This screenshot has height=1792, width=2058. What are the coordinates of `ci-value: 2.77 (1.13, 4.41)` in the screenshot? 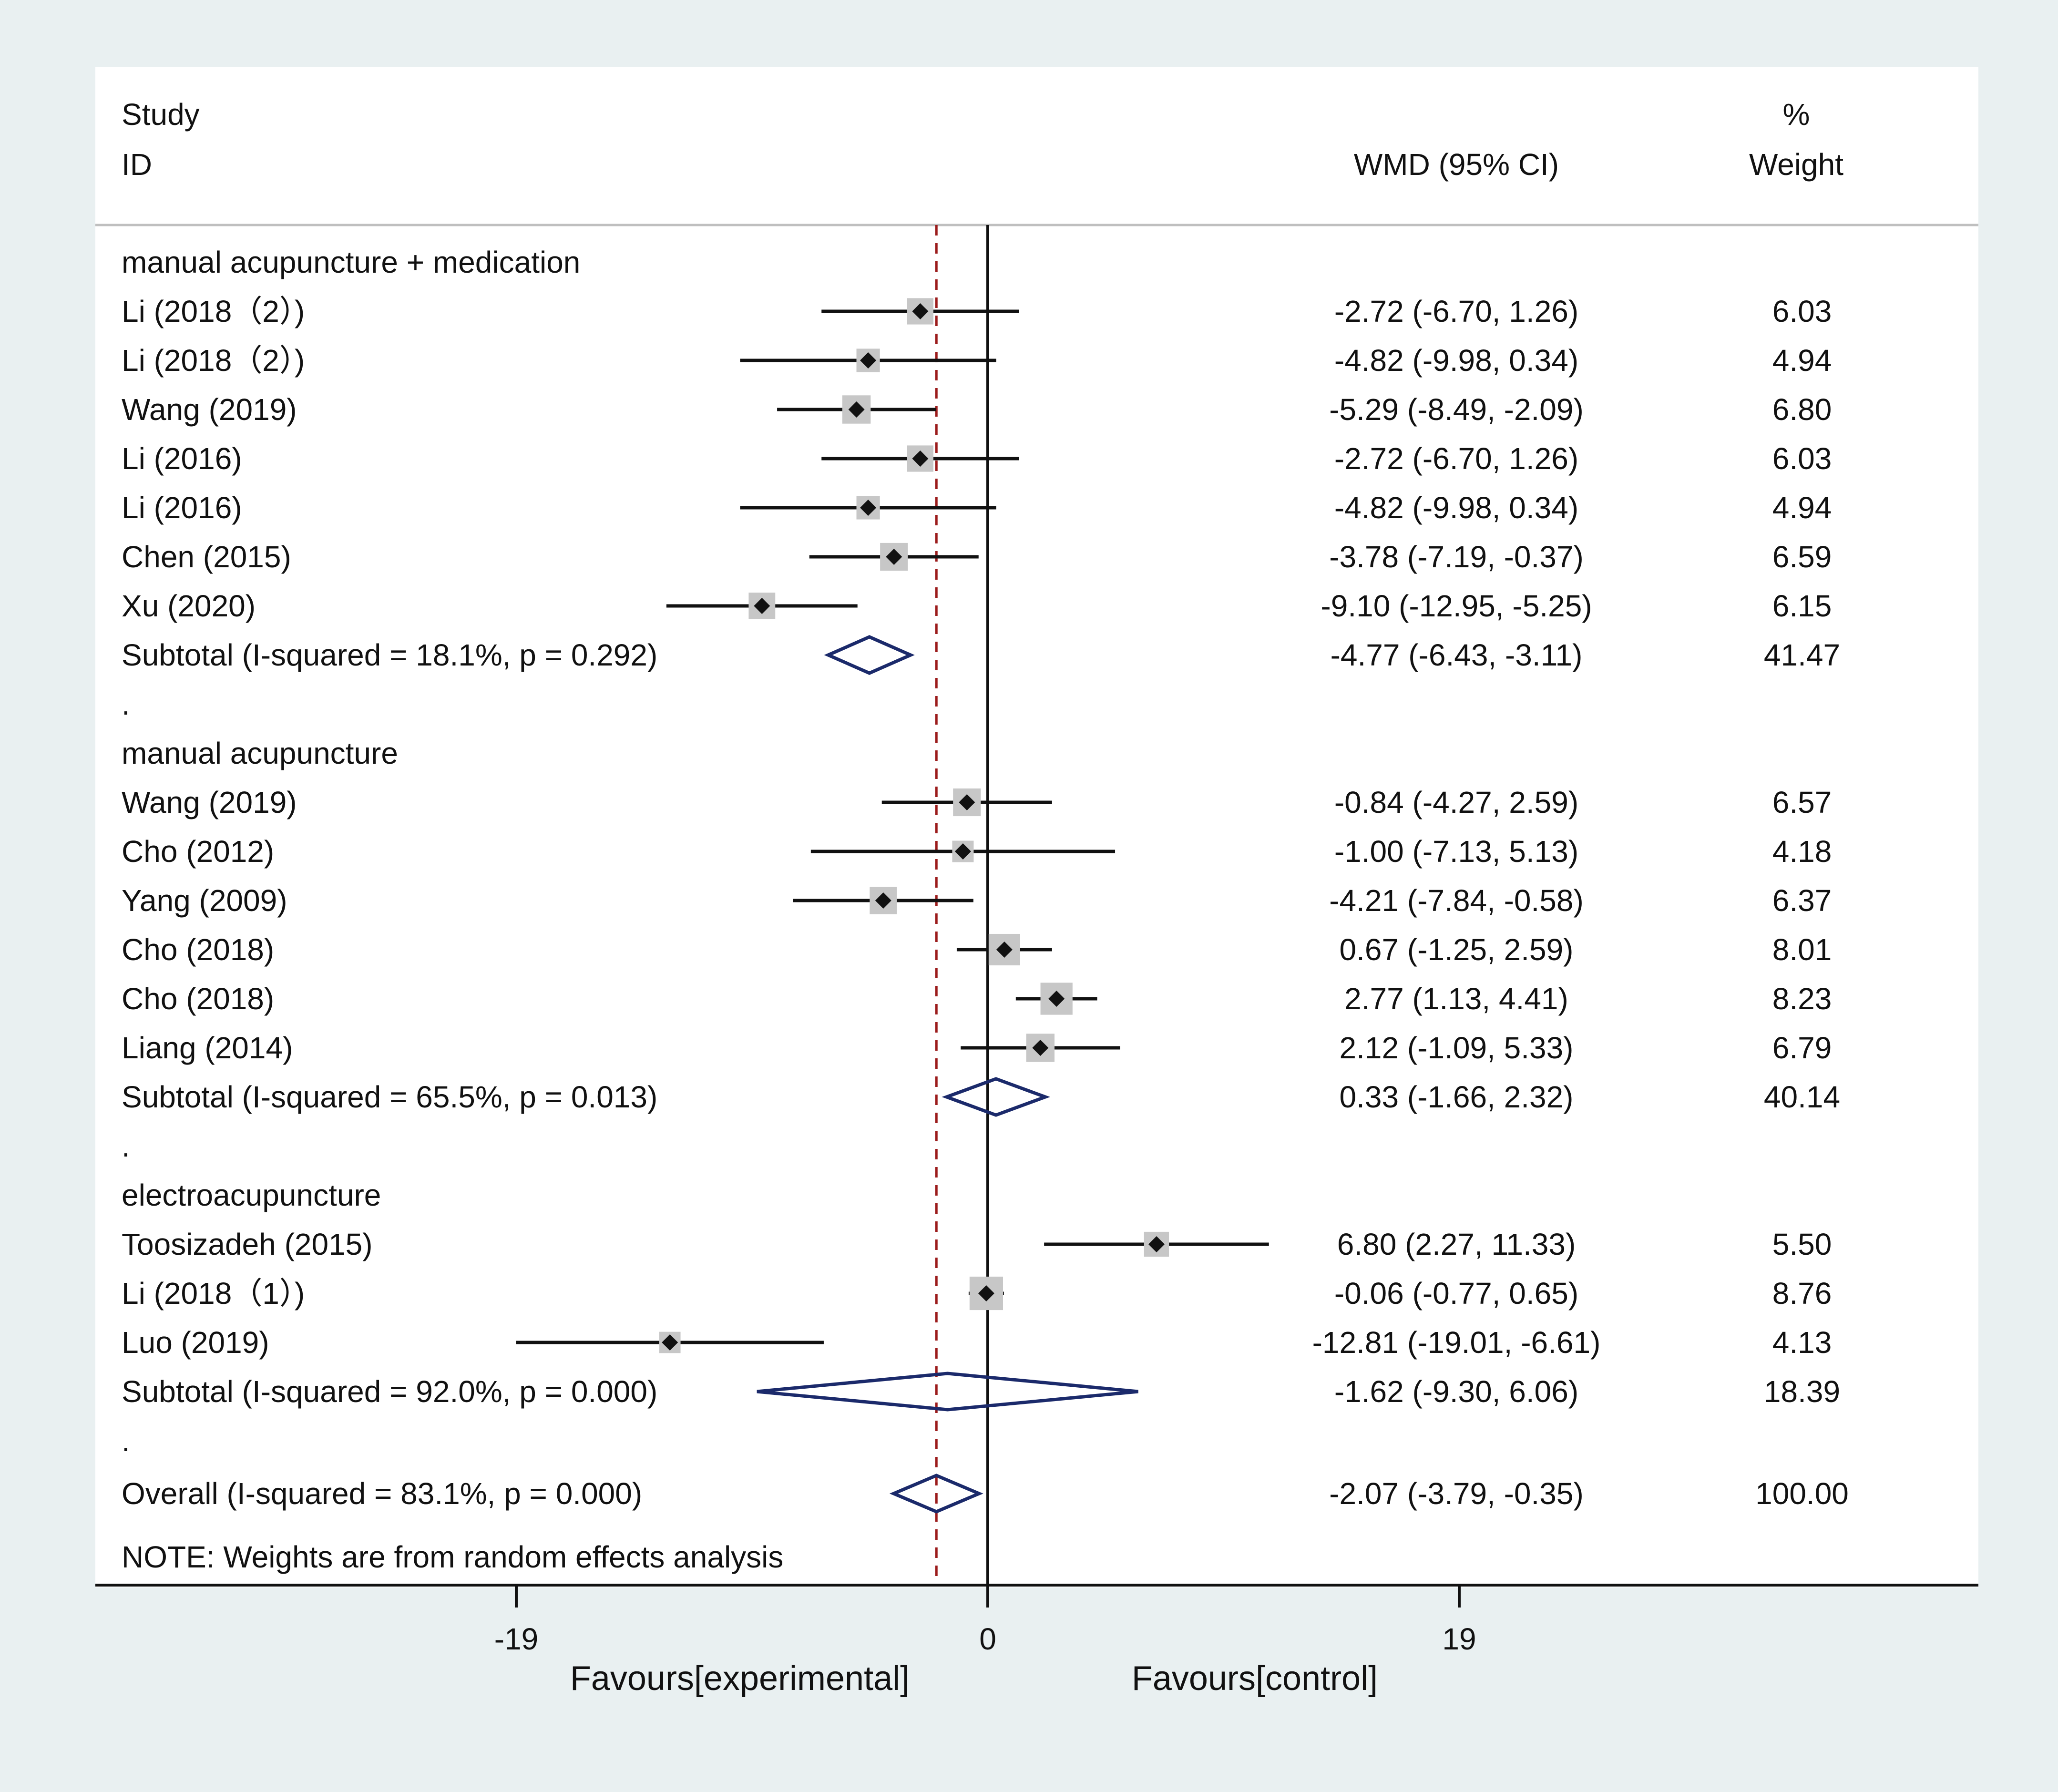 It's located at (1456, 999).